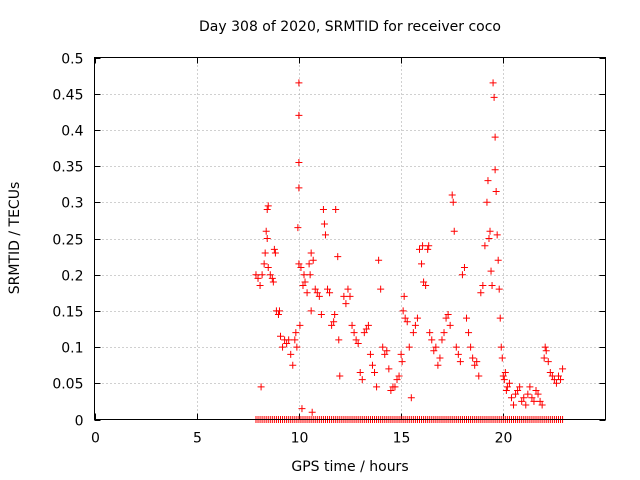  What do you see at coordinates (67, 96) in the screenshot?
I see `y-tick-label: 0.45` at bounding box center [67, 96].